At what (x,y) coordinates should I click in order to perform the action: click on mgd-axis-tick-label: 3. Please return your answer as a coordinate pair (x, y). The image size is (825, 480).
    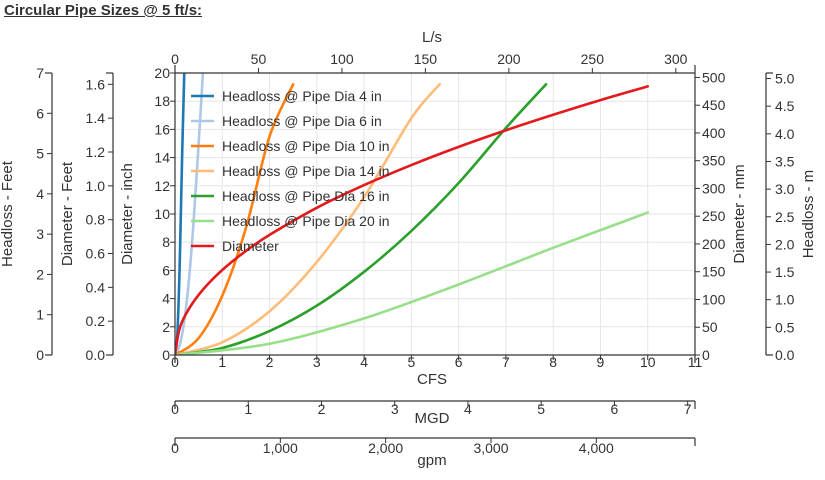
    Looking at the image, I should click on (395, 409).